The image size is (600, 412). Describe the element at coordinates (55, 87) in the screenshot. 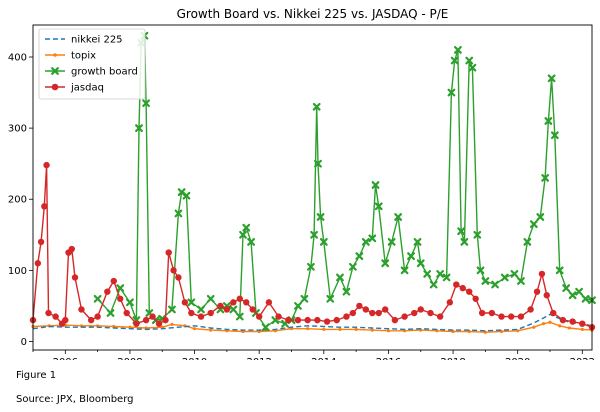

I see `legend-marker-jasdaq` at that location.